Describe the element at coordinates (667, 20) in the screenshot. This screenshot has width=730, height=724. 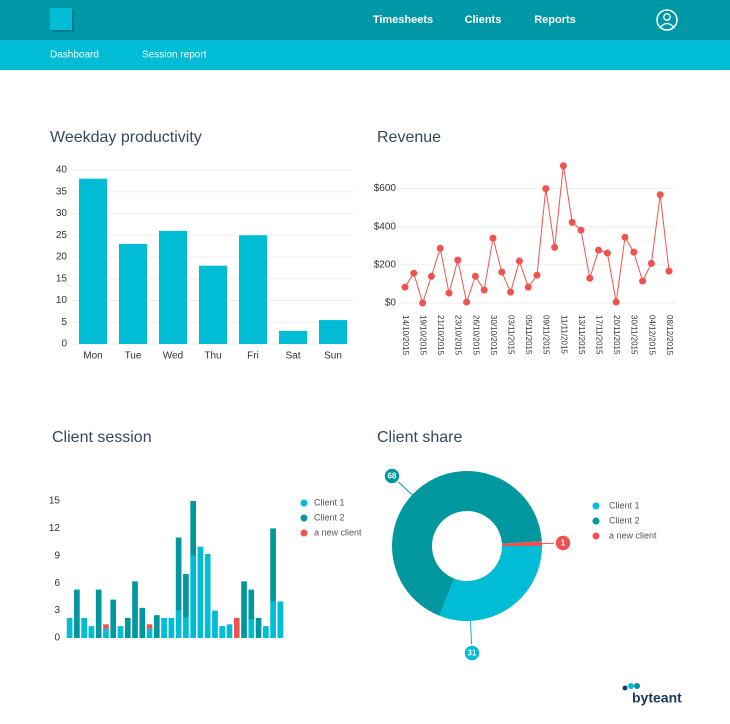
I see `user-icon` at that location.